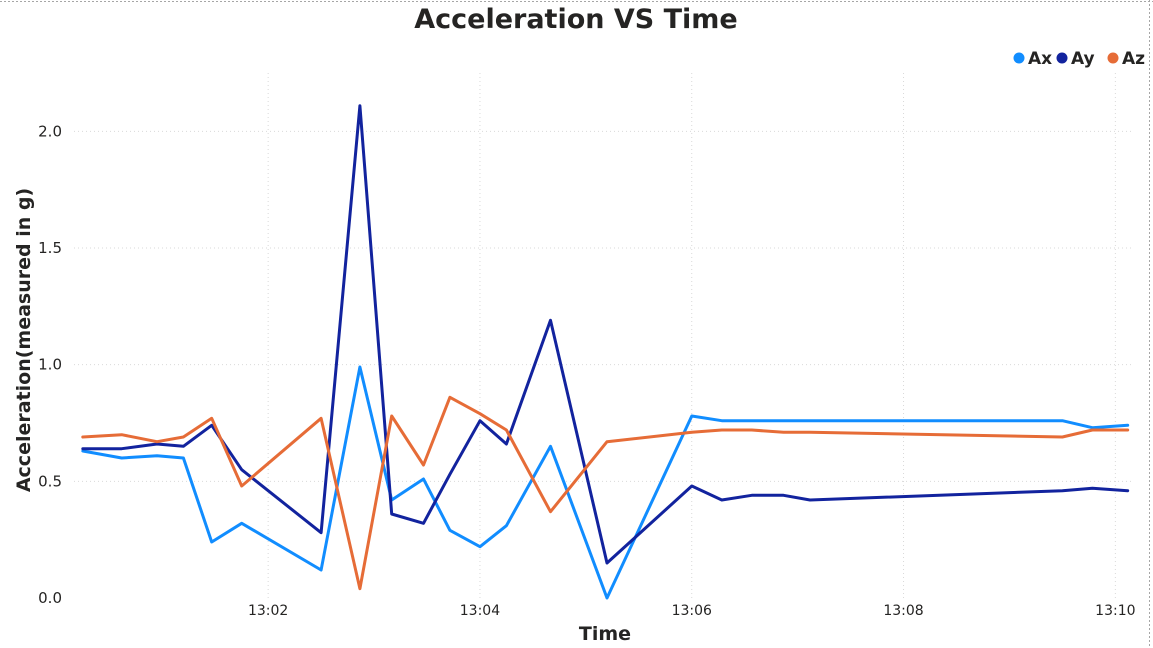  Describe the element at coordinates (605, 634) in the screenshot. I see `x-axis-title: Time` at that location.